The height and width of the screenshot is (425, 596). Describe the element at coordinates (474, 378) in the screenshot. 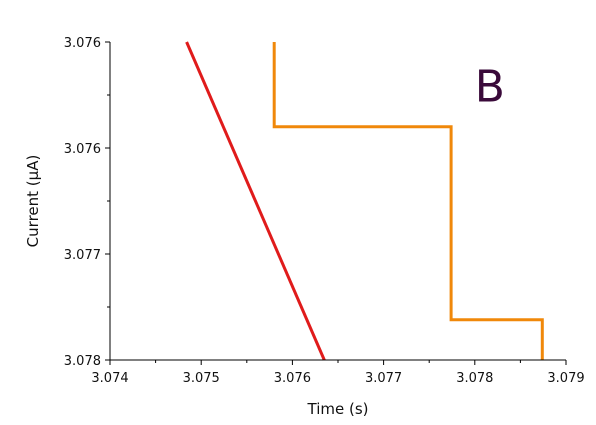

I see `x-tick-label: 3.078` at that location.